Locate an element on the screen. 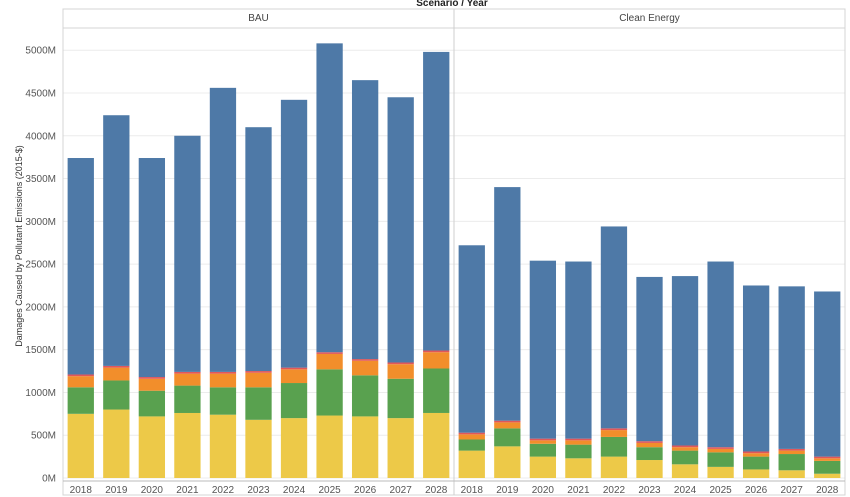 The image size is (850, 497). panel-title: BAU is located at coordinates (258, 18).